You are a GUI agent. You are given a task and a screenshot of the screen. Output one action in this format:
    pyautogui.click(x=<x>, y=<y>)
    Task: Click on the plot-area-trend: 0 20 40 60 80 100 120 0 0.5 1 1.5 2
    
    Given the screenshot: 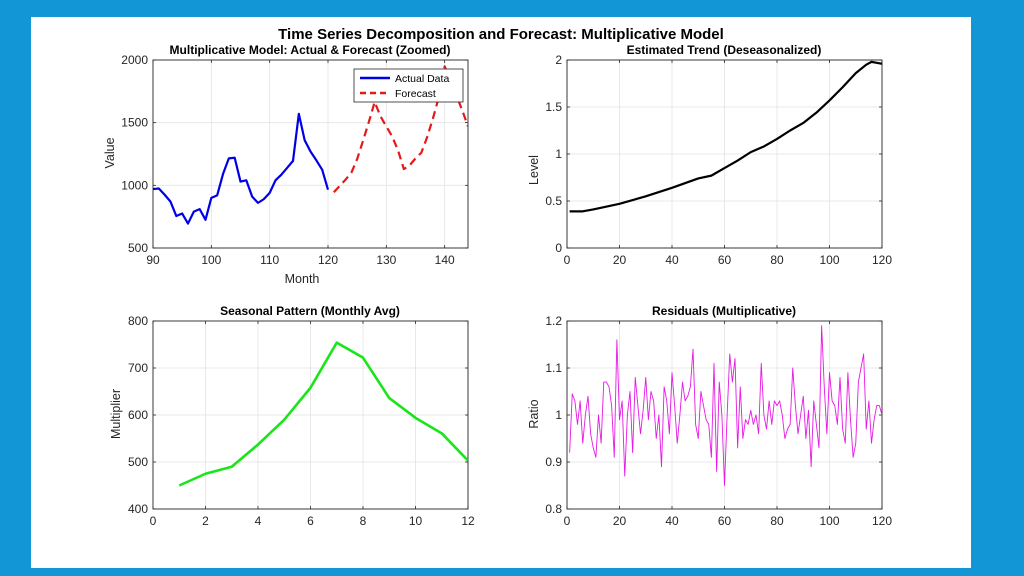 What is the action you would take?
    pyautogui.click(x=718, y=160)
    